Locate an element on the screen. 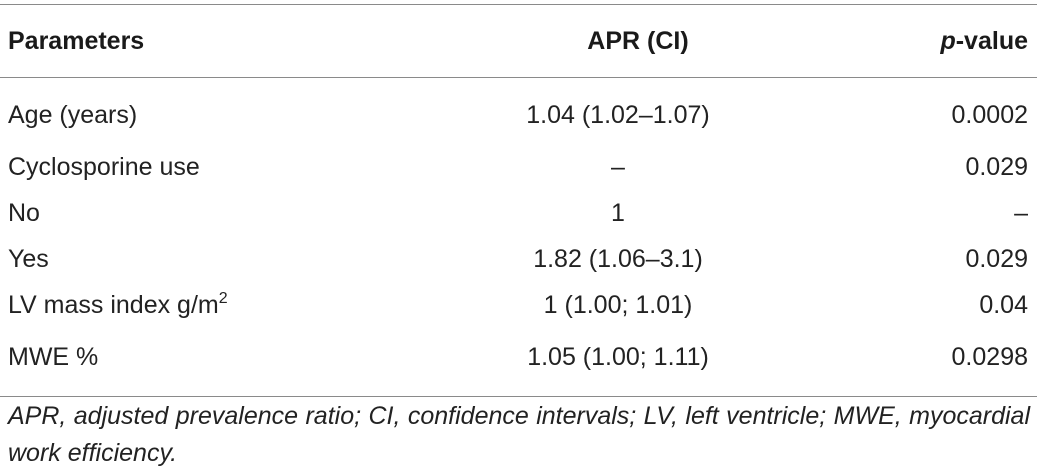 The height and width of the screenshot is (472, 1042). table-row: Age (years) 1.04 (1.02–1.07) 0.0002 is located at coordinates (518, 111).